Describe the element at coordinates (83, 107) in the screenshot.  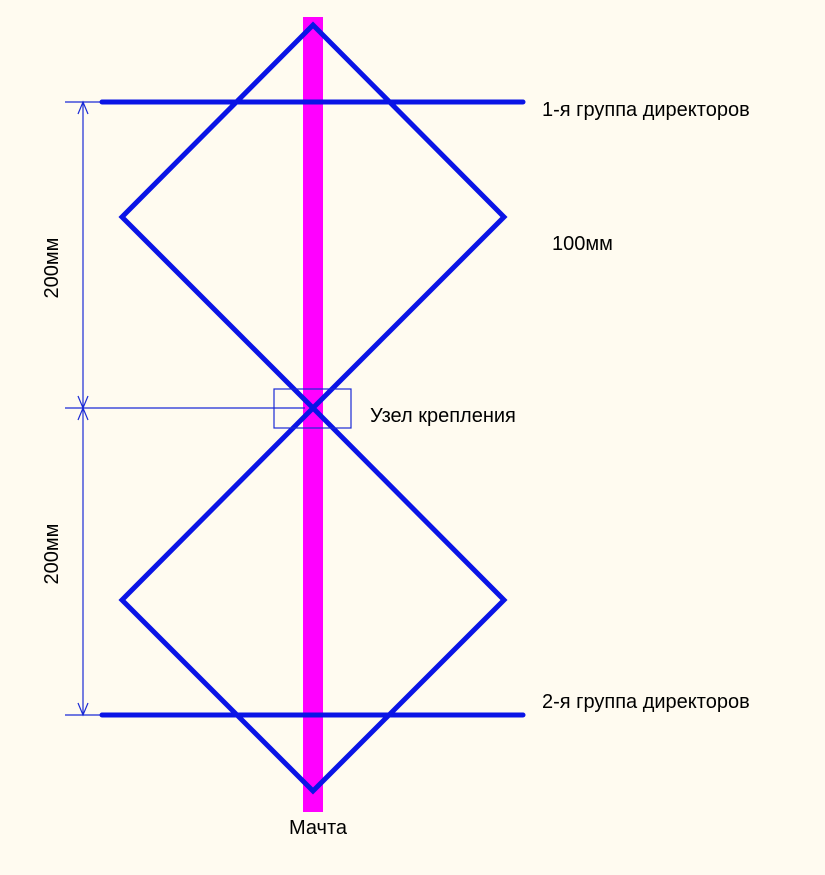
I see `arrow-top-upper` at that location.